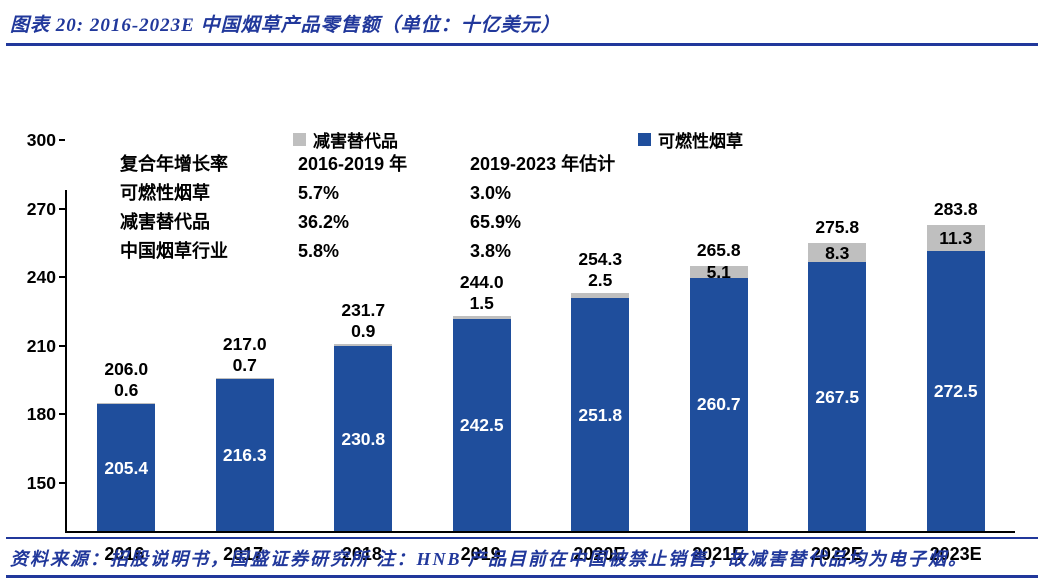 The image size is (1044, 584). I want to click on legend-item-substitute: 减害替代品, so click(345, 139).